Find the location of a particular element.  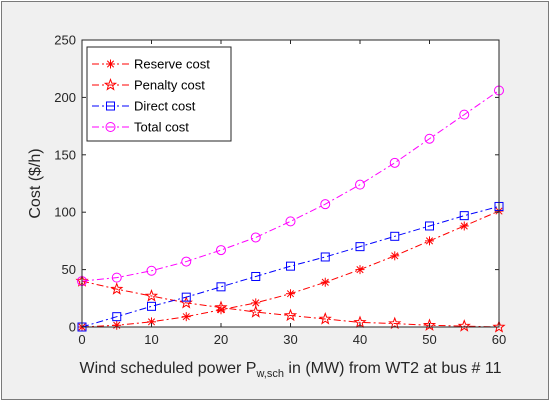

y-tick-label: 150 is located at coordinates (65, 154).